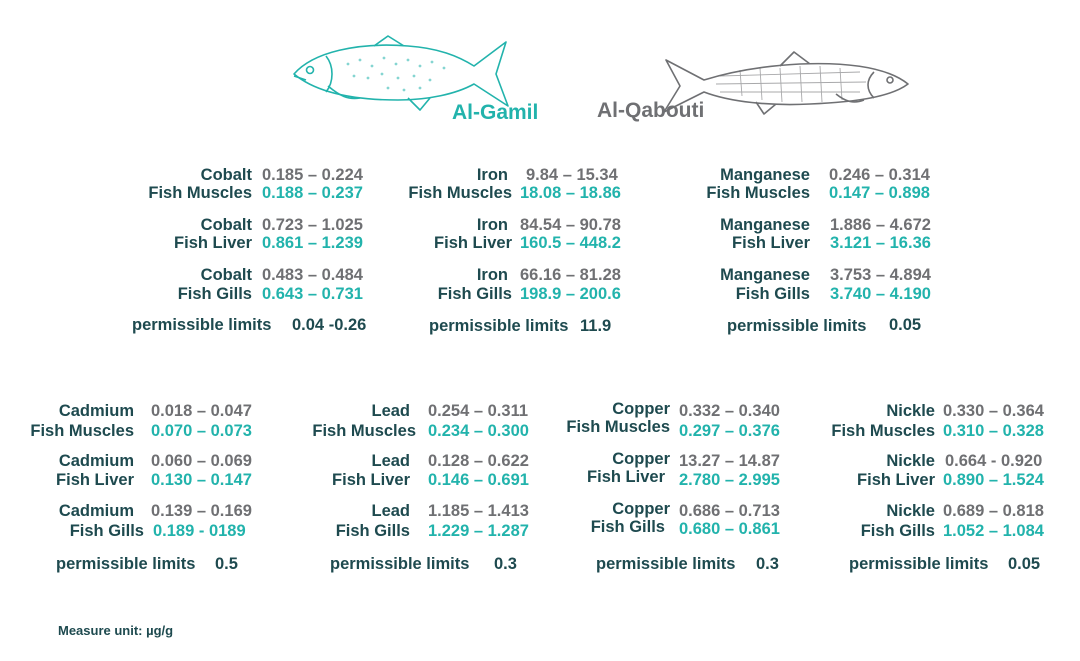 The width and height of the screenshot is (1080, 661). Describe the element at coordinates (993, 511) in the screenshot. I see `al-qabouti-value: 0.689 – 0.818` at that location.